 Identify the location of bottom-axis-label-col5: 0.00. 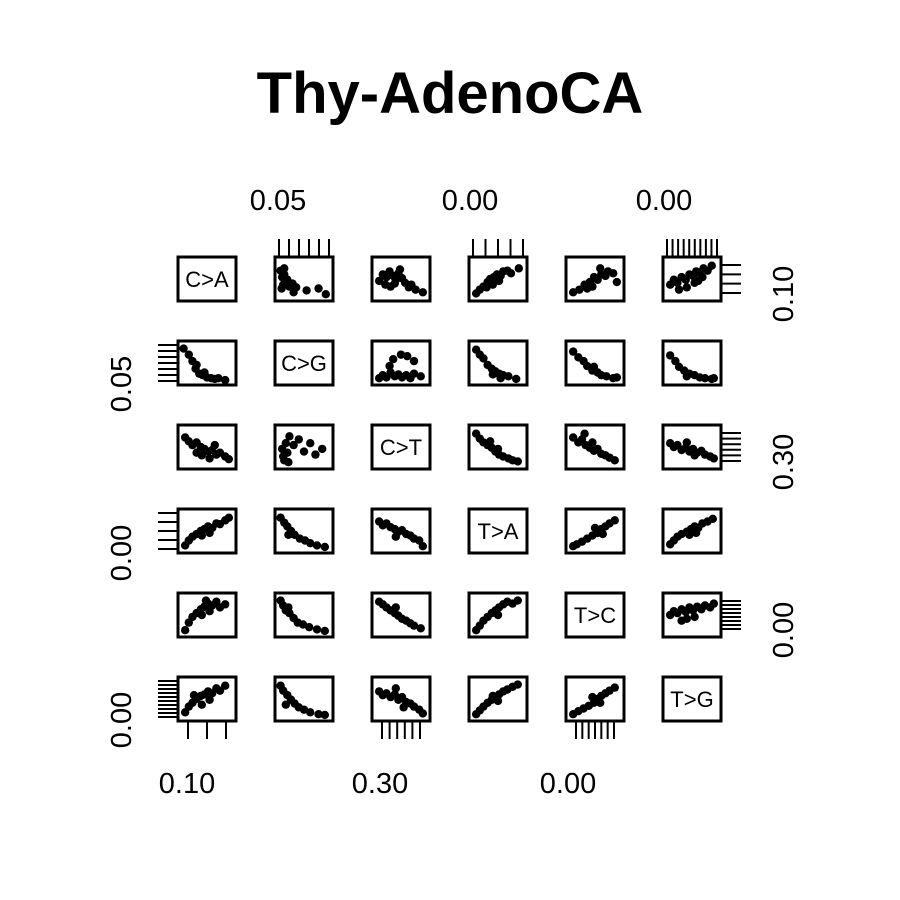
(568, 784).